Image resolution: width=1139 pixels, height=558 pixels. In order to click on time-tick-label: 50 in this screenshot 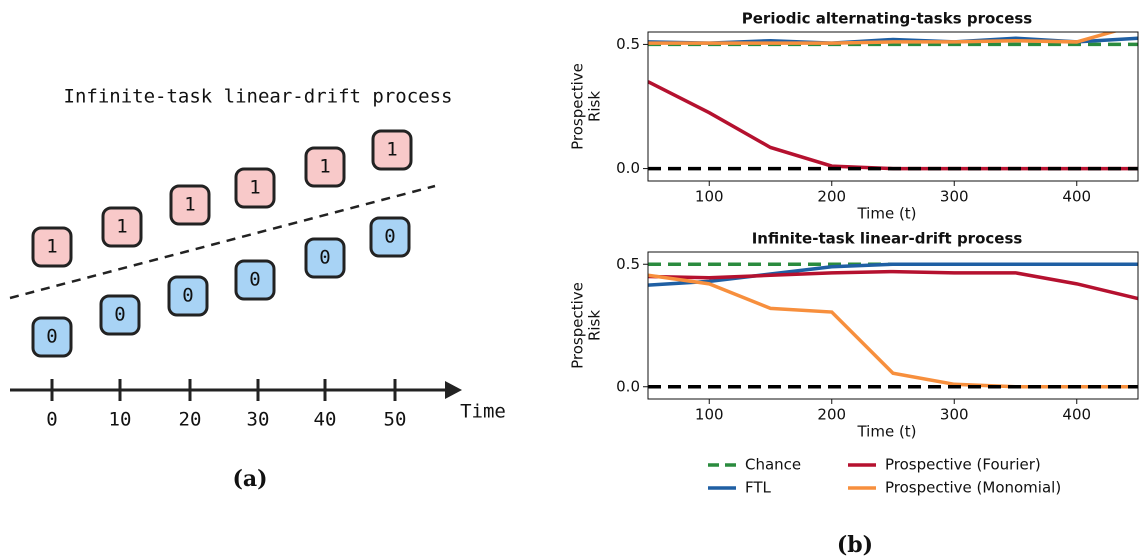, I will do `click(395, 420)`.